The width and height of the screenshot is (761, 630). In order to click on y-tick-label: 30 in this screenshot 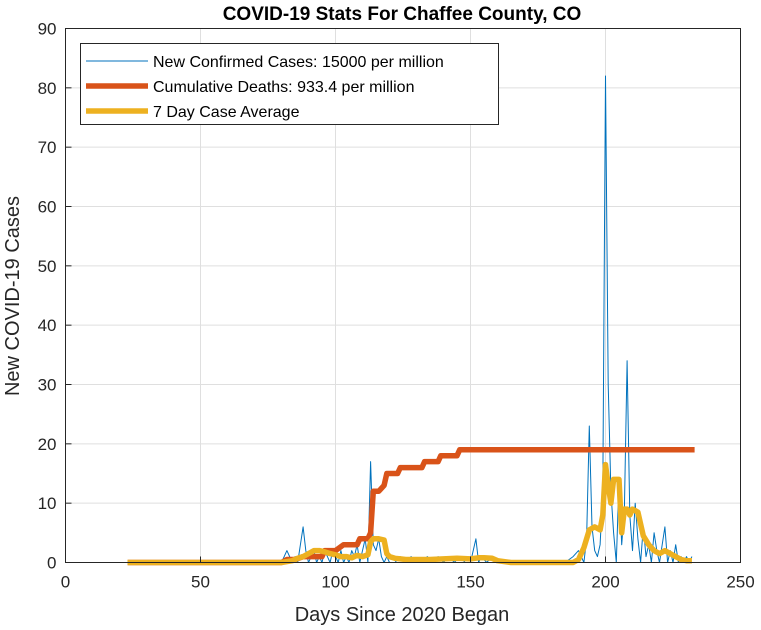, I will do `click(47, 385)`.